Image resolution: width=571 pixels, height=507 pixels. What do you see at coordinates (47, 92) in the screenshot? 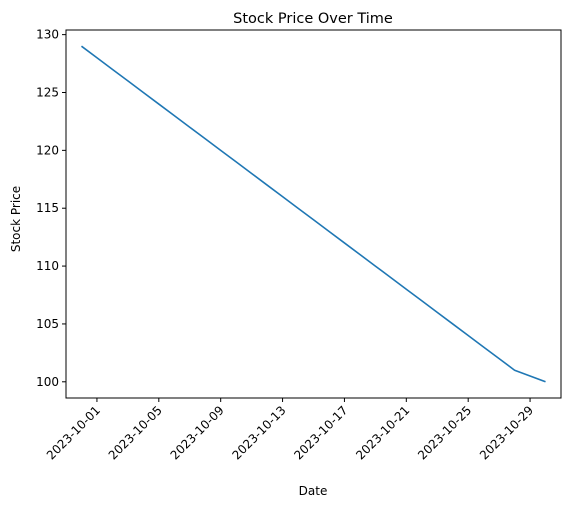
I see `y-tick-label: 125` at bounding box center [47, 92].